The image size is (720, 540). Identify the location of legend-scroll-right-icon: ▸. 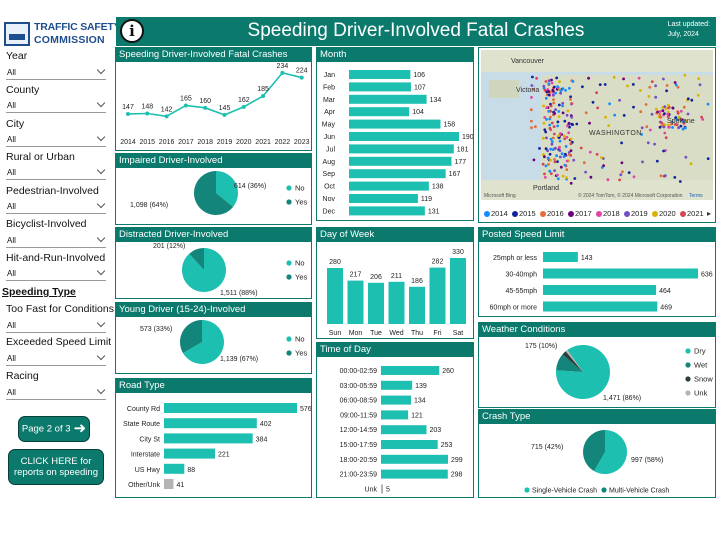
(709, 213).